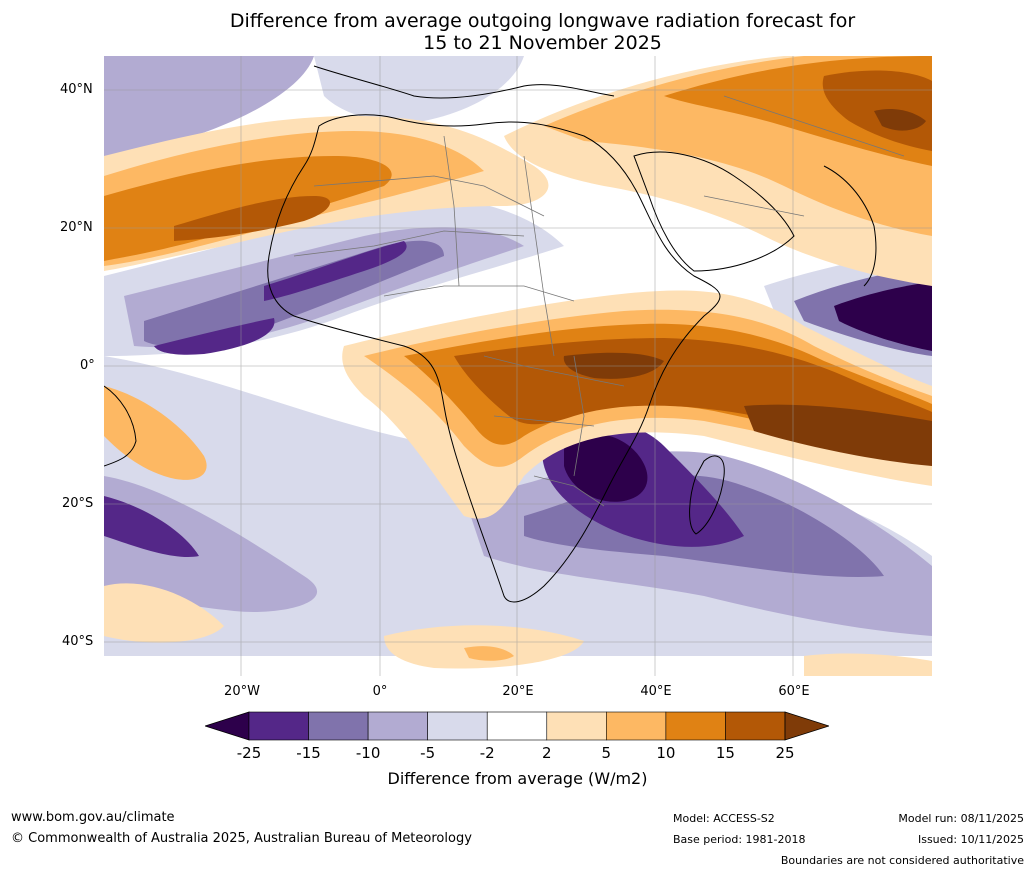  What do you see at coordinates (606, 467) in the screenshot?
I see `anomaly-region-southeast-africa-core` at bounding box center [606, 467].